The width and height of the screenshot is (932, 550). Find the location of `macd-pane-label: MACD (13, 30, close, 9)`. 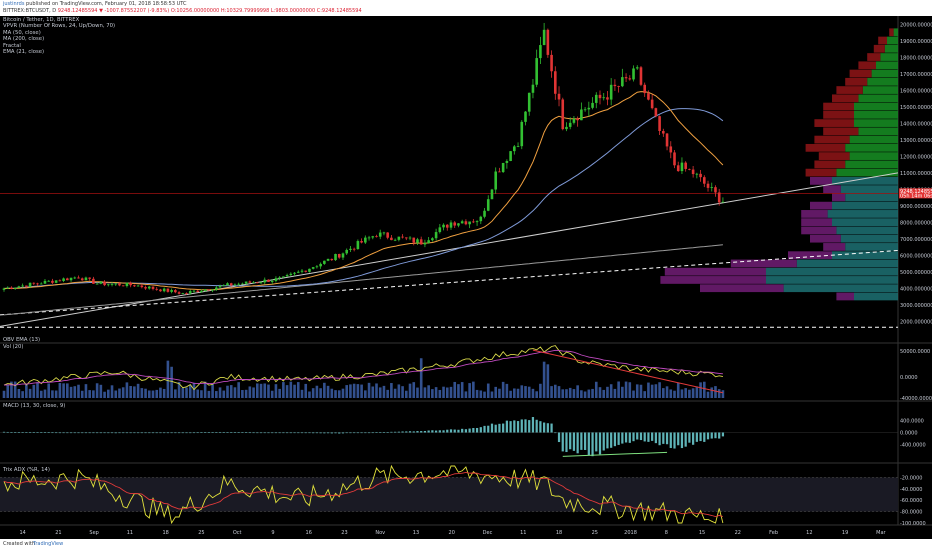

macd-pane-label: MACD (13, 30, close, 9) is located at coordinates (34, 406).